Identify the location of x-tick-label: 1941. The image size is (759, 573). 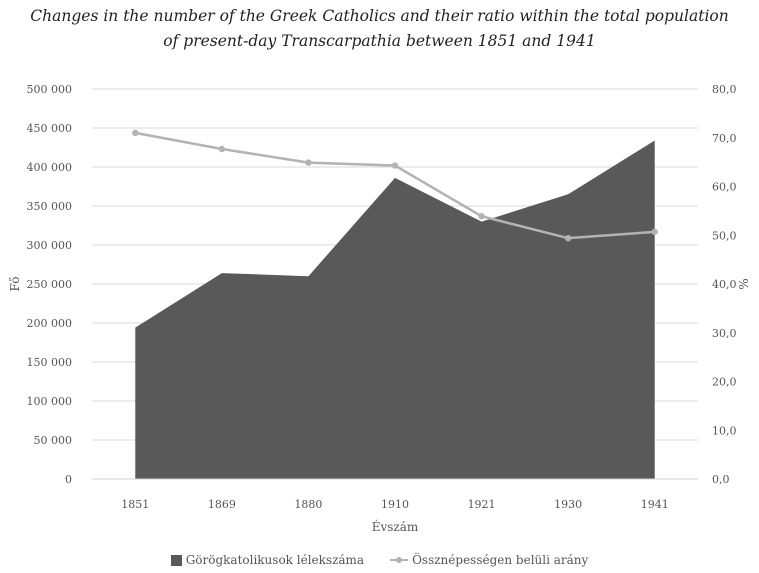
(655, 504).